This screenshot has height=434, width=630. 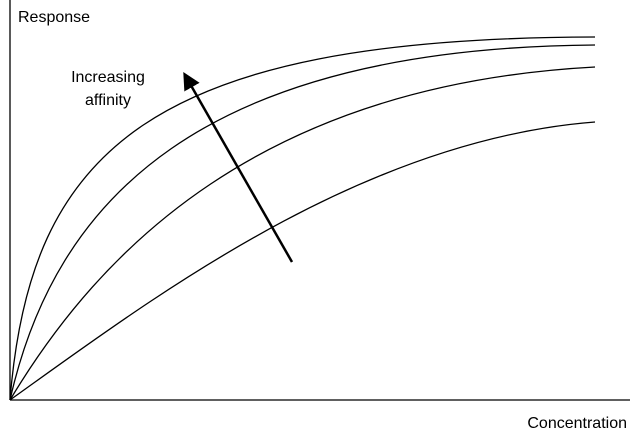 I want to click on arrow, so click(x=238, y=167).